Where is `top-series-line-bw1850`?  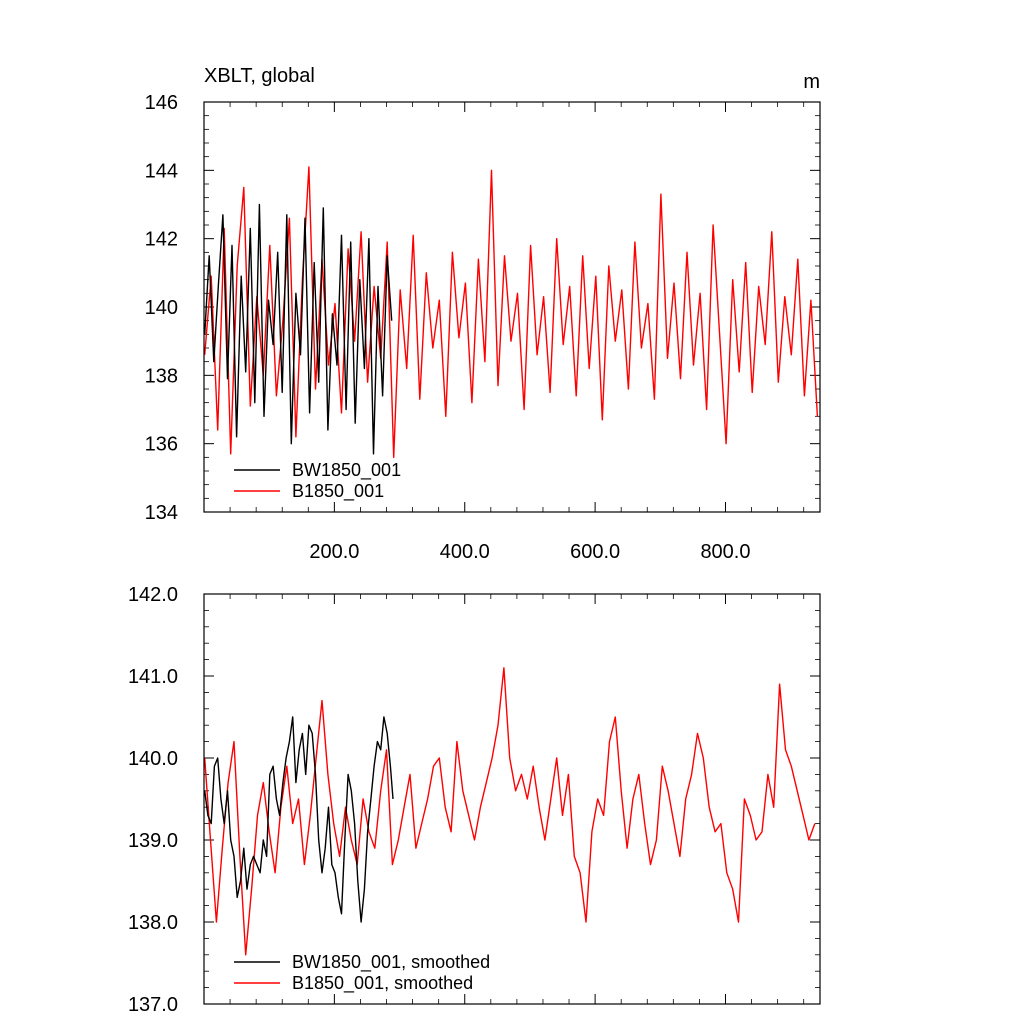
top-series-line-bw1850 is located at coordinates (298, 329).